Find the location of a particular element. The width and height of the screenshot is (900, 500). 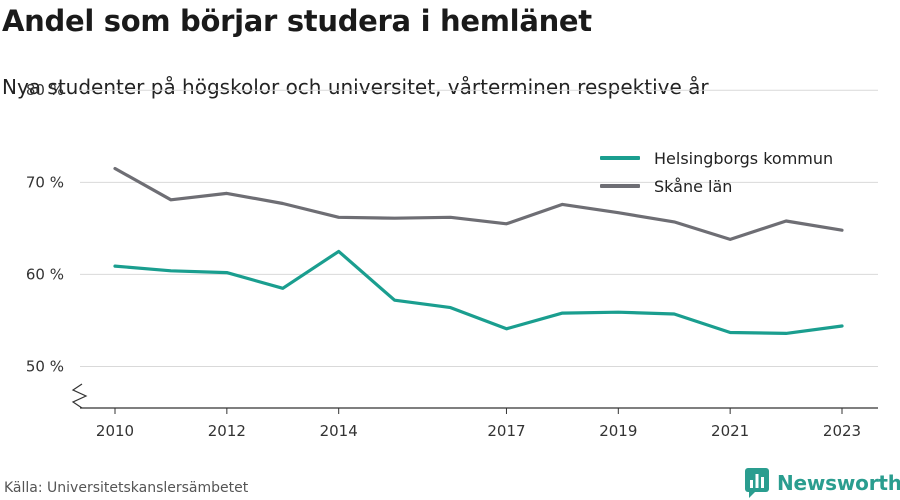

brand-logo: Newsworthy is located at coordinates (822, 483).